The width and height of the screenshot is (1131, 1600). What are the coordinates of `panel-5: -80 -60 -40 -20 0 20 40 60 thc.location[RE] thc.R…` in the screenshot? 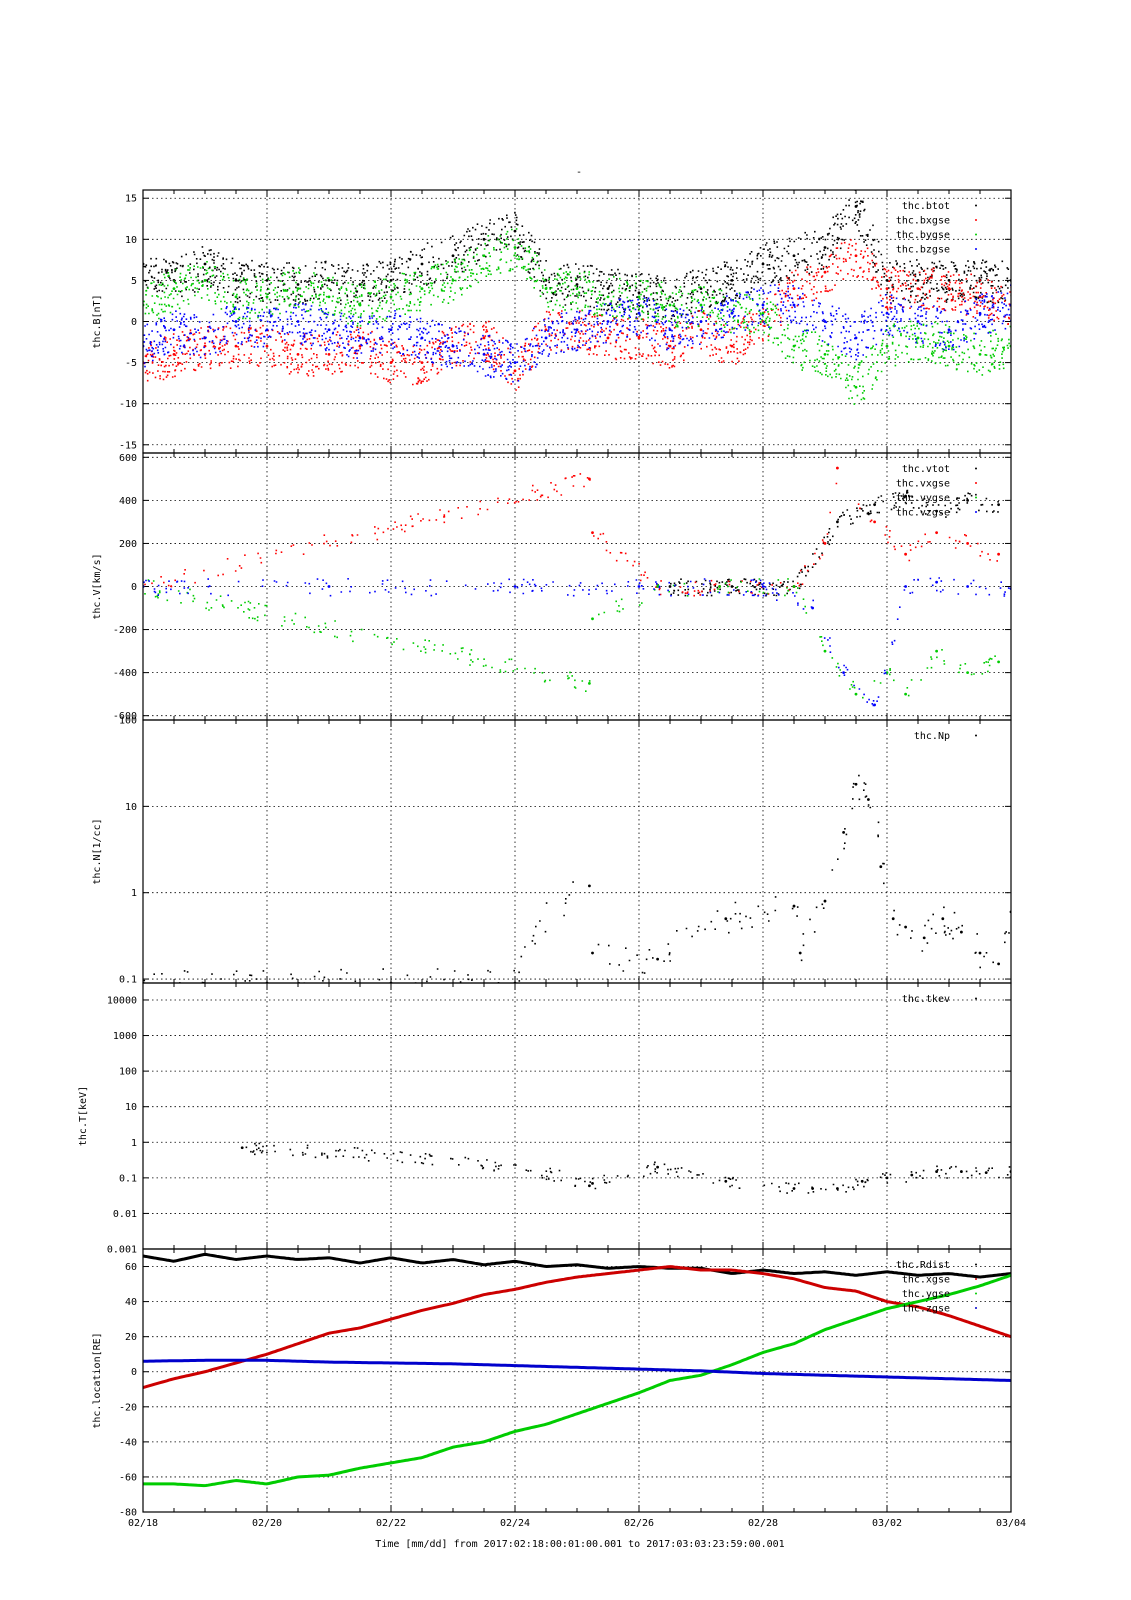 It's located at (559, 1388).